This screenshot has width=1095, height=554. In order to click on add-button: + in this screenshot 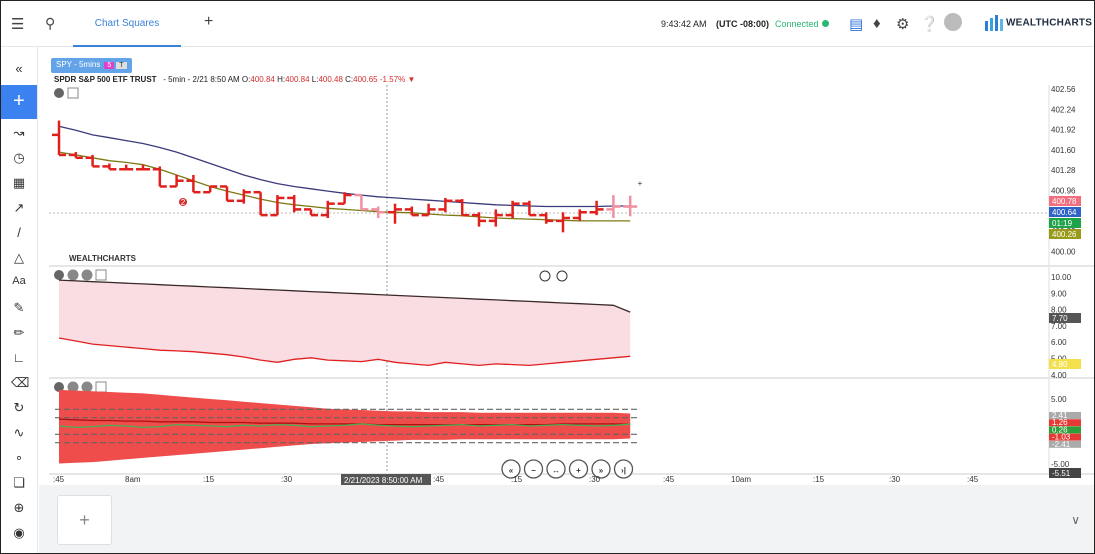, I will do `click(19, 102)`.